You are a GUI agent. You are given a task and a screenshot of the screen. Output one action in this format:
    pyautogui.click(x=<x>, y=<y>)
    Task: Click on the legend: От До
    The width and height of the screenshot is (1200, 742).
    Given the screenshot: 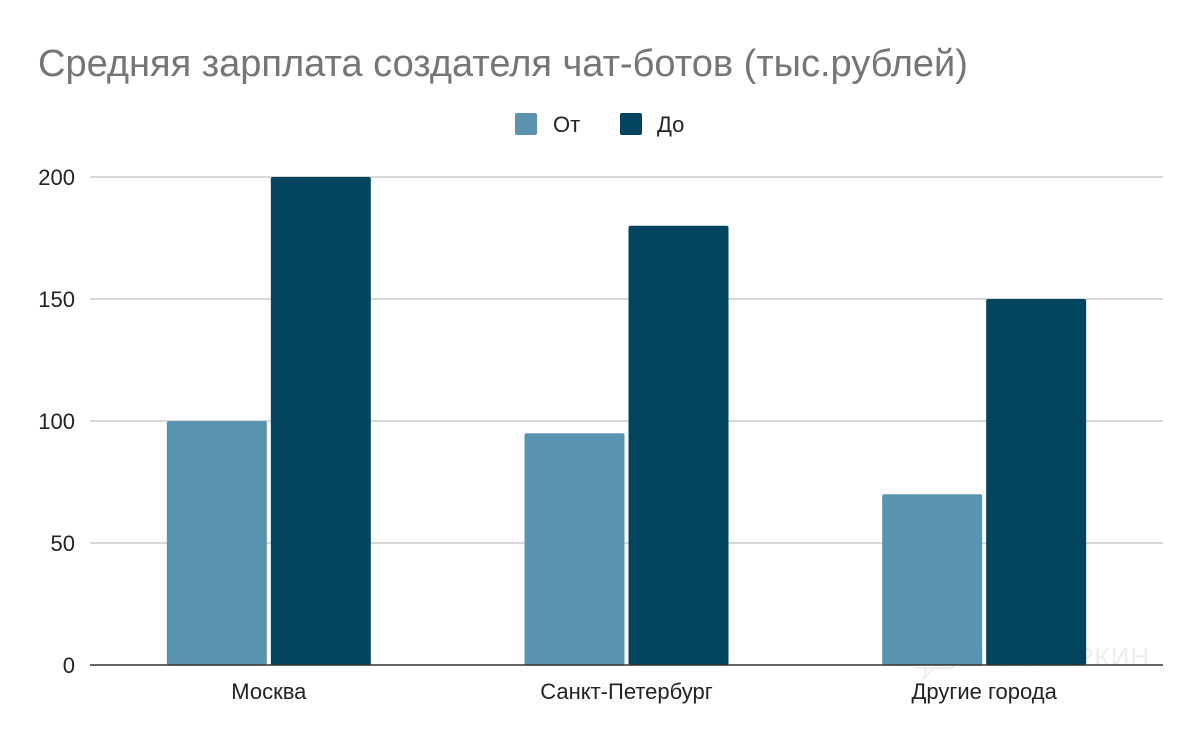 What is the action you would take?
    pyautogui.click(x=599, y=124)
    